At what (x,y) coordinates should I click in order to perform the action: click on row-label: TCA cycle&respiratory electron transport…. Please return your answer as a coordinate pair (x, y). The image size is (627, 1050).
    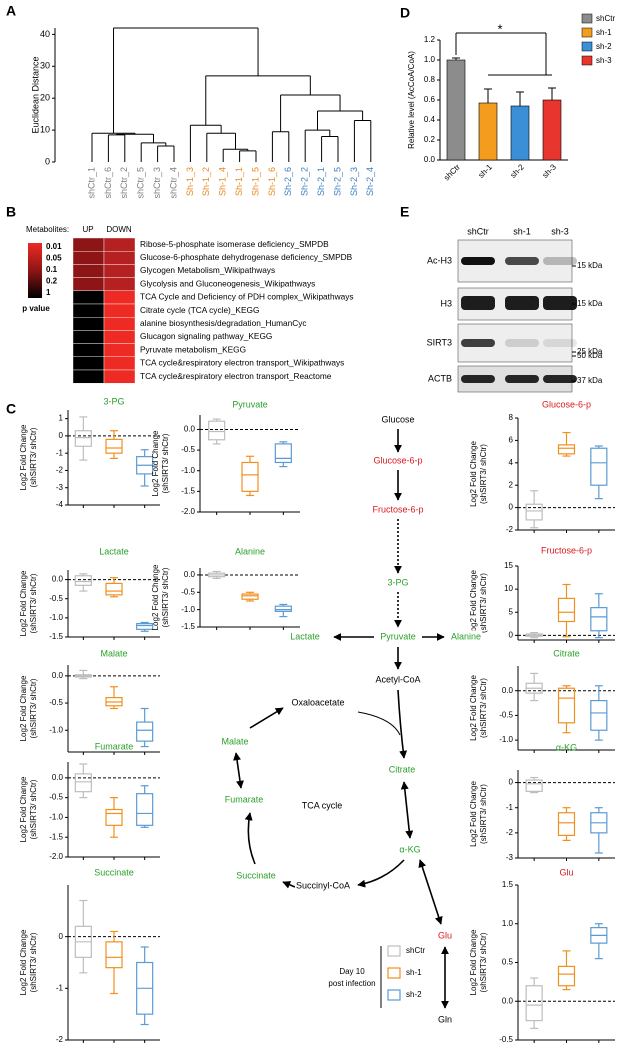
    Looking at the image, I should click on (242, 363).